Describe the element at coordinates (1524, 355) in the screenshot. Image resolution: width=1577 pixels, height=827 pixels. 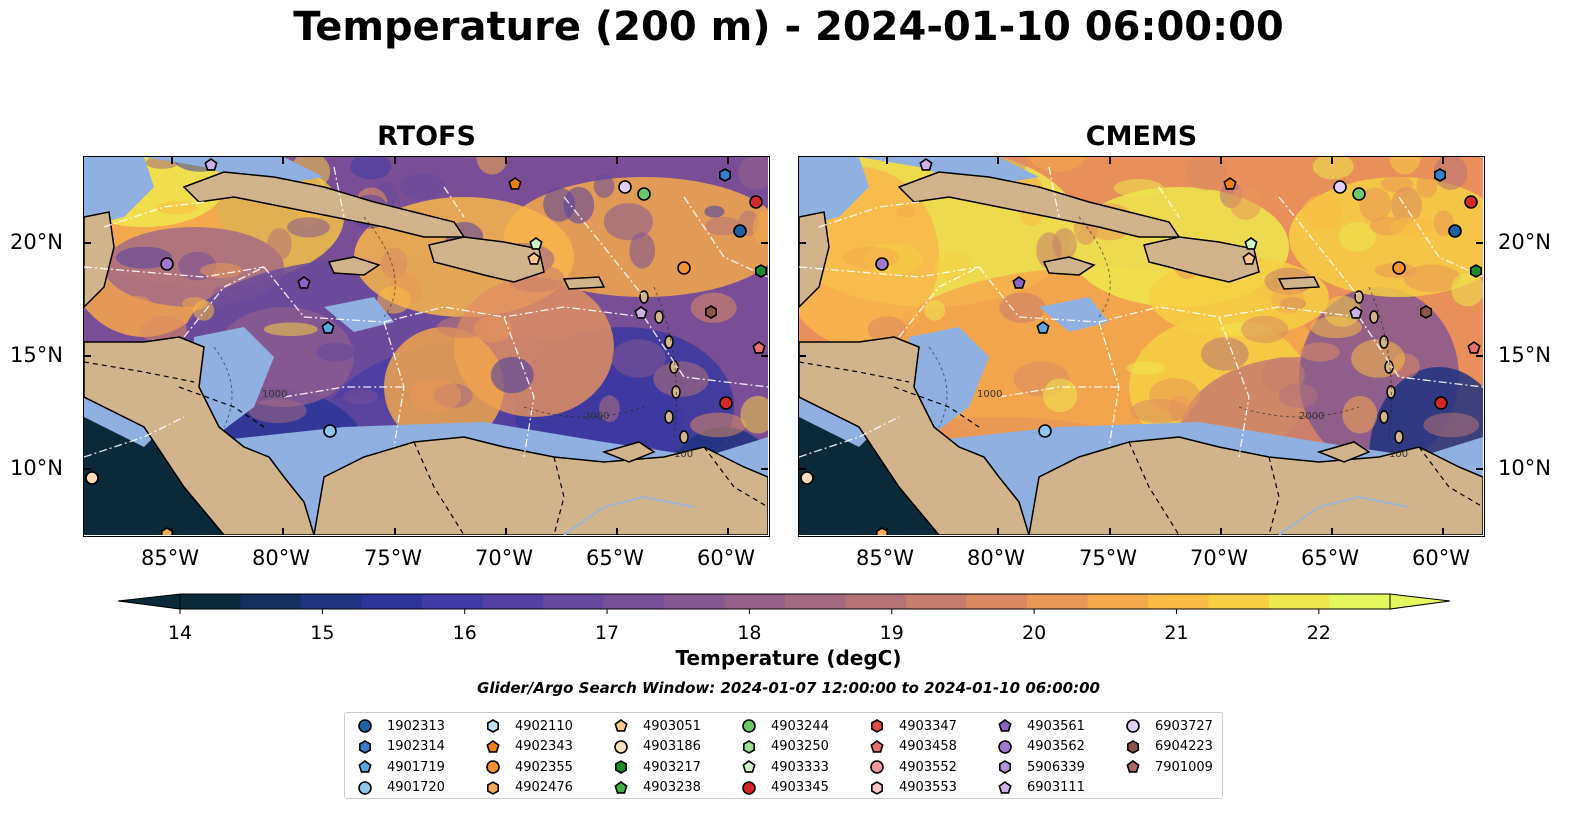
I see `lat-tick-label: 15°N` at that location.